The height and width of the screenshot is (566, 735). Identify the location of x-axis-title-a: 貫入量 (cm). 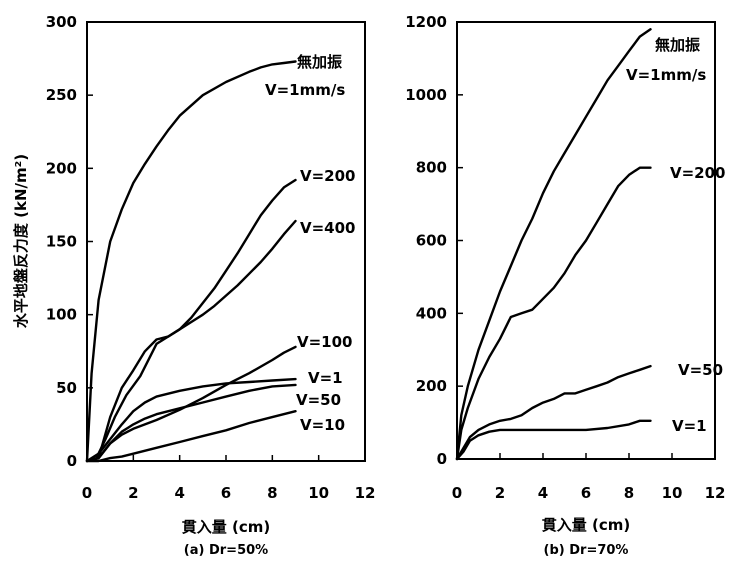
(226, 527).